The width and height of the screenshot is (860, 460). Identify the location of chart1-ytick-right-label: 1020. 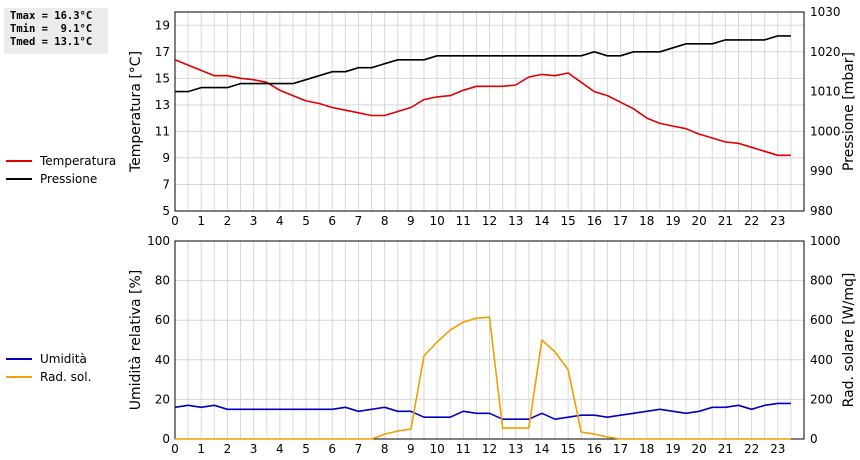
(825, 52).